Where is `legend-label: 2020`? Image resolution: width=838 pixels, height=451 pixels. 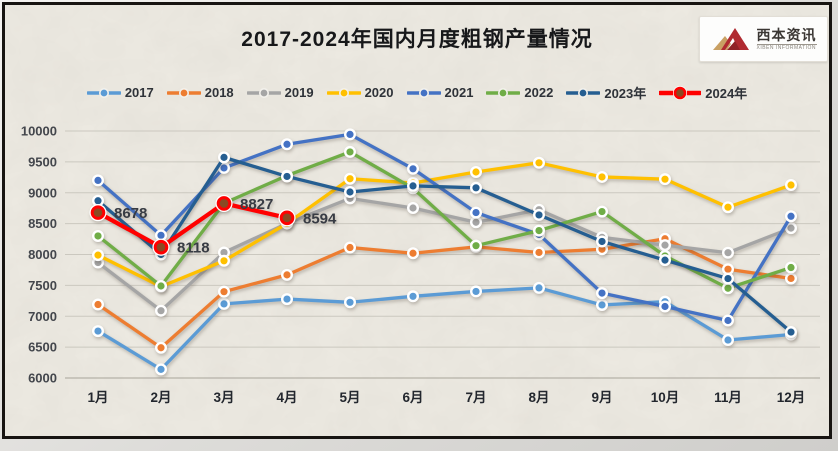
legend-label: 2020 is located at coordinates (379, 92).